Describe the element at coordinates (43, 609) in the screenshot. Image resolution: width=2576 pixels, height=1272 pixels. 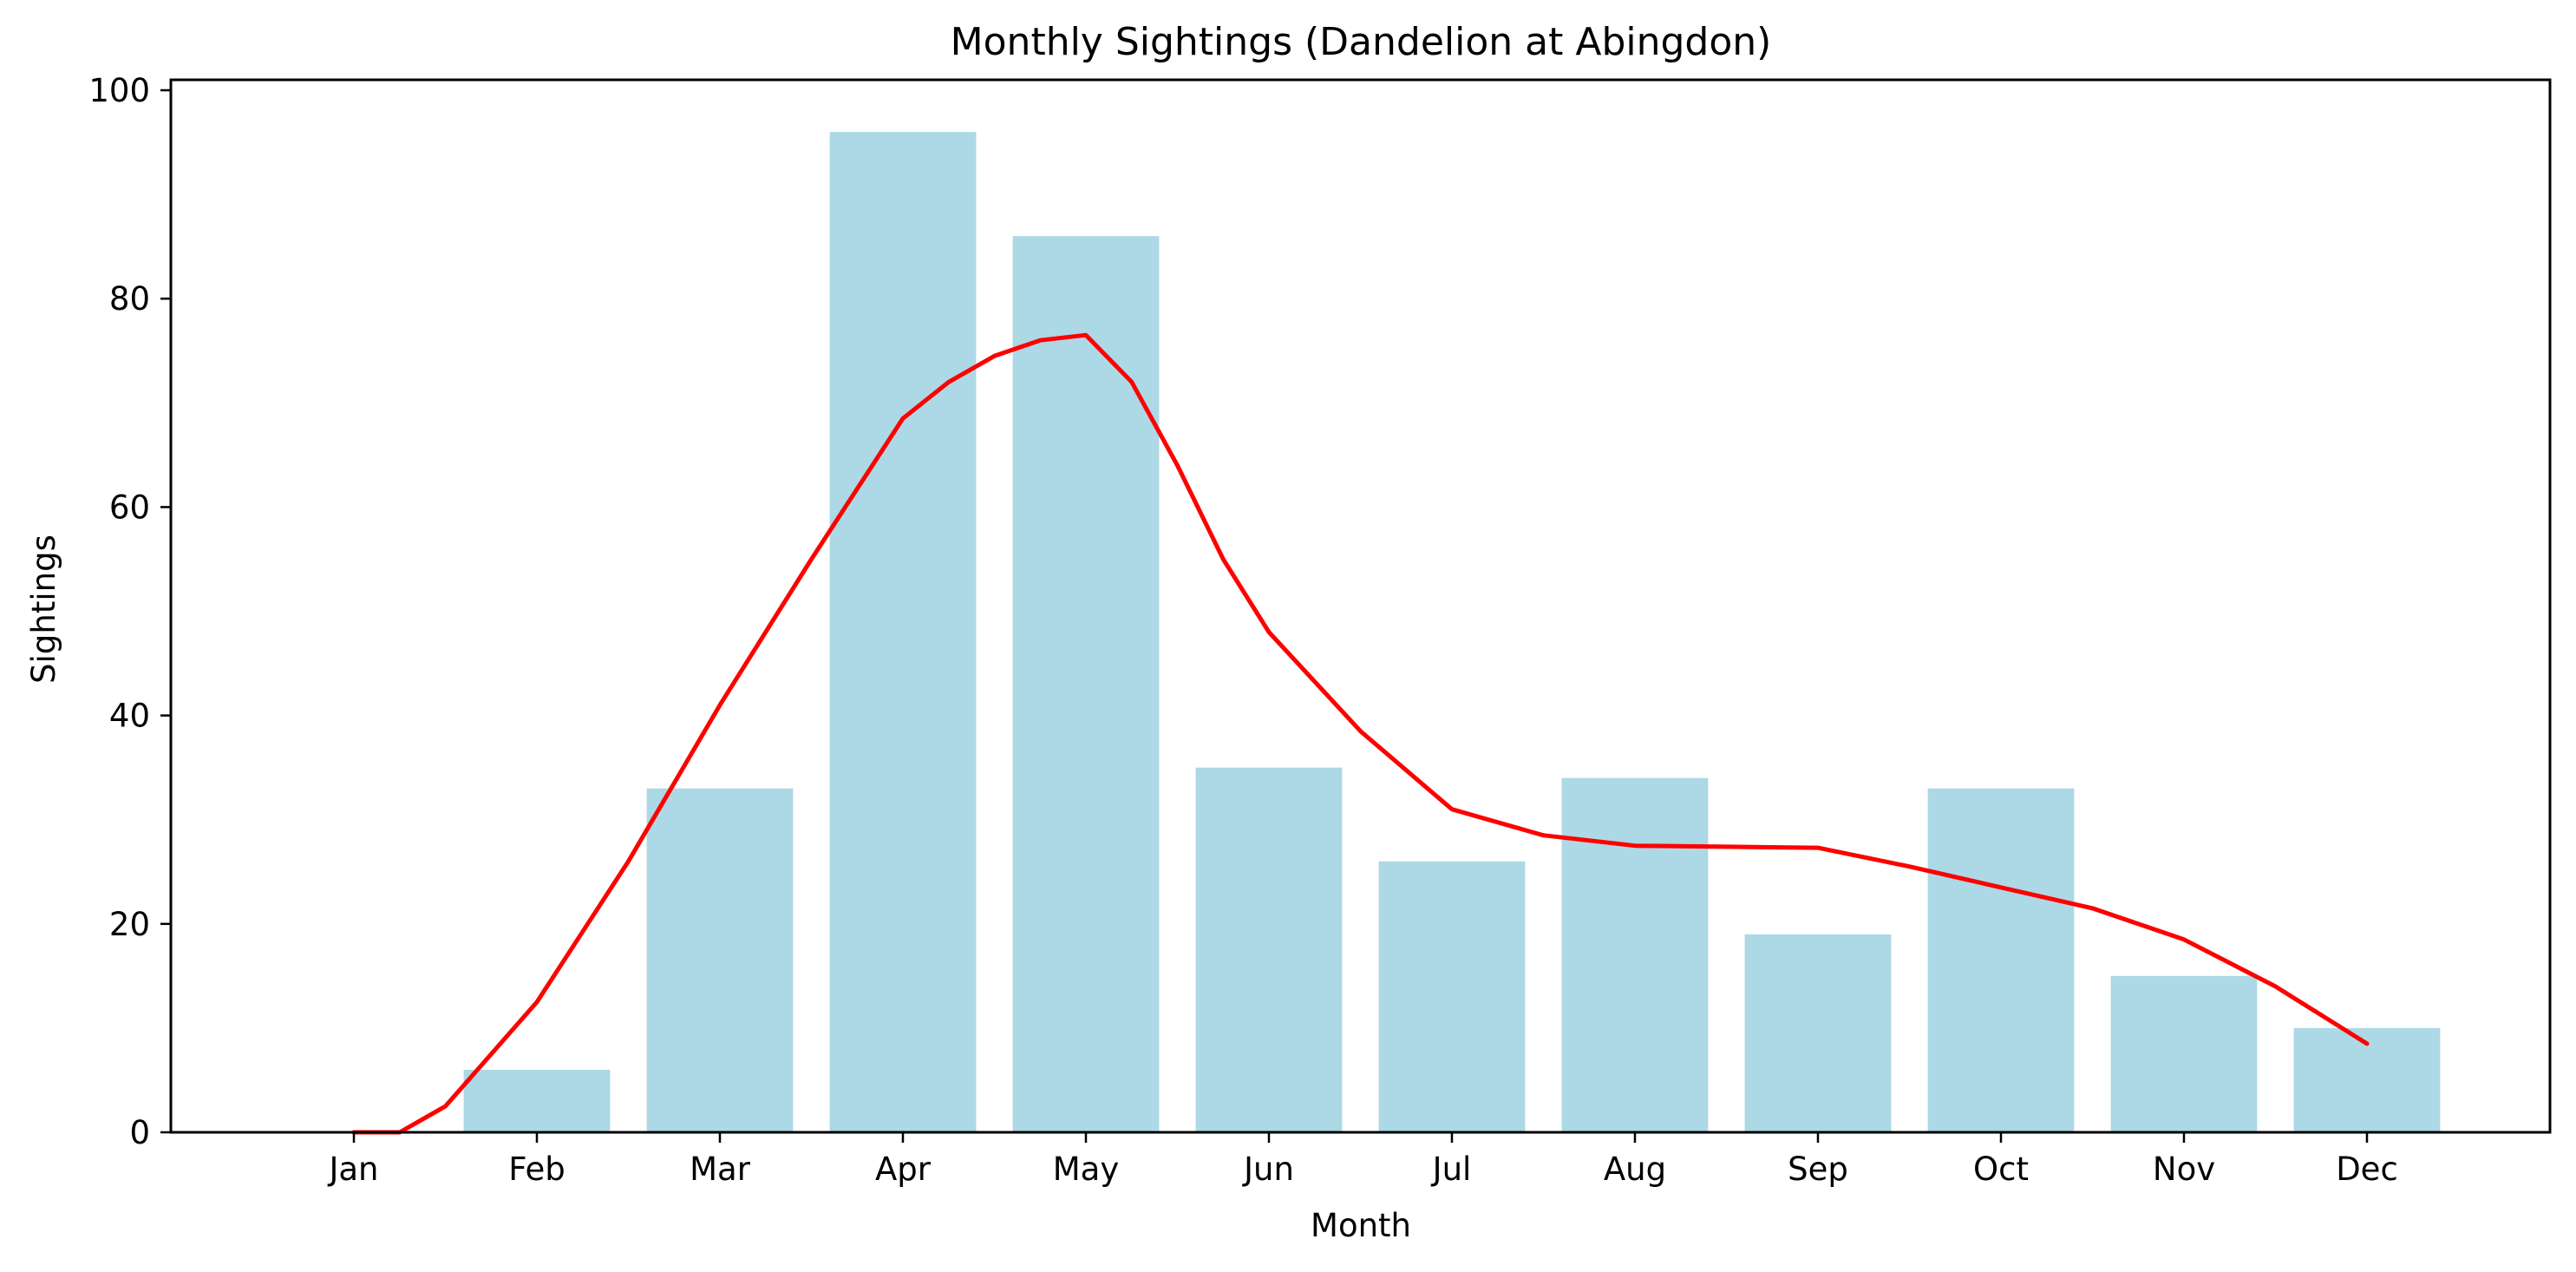
I see `y-axis-label: Sightings` at that location.